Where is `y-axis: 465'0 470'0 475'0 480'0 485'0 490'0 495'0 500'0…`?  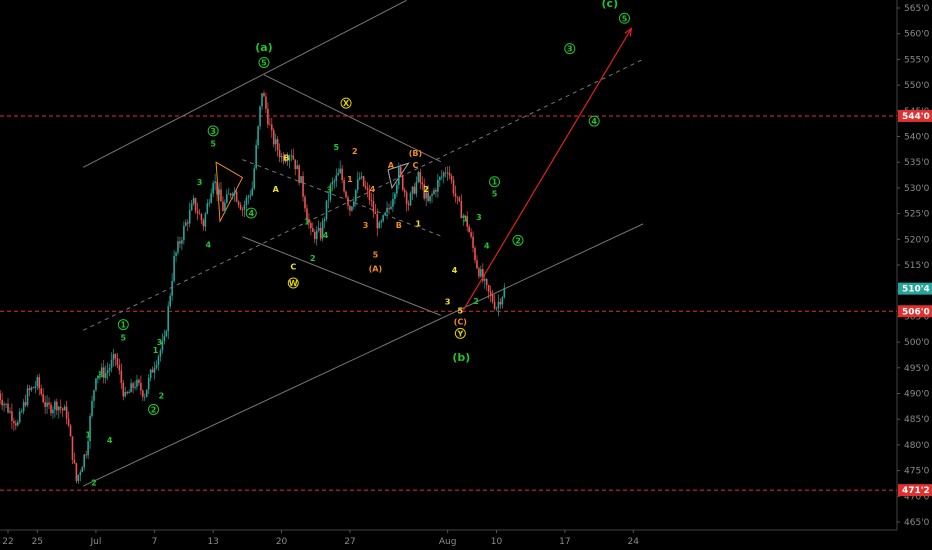 y-axis: 465'0 470'0 475'0 480'0 485'0 490'0 495'0 500'0… is located at coordinates (914, 275).